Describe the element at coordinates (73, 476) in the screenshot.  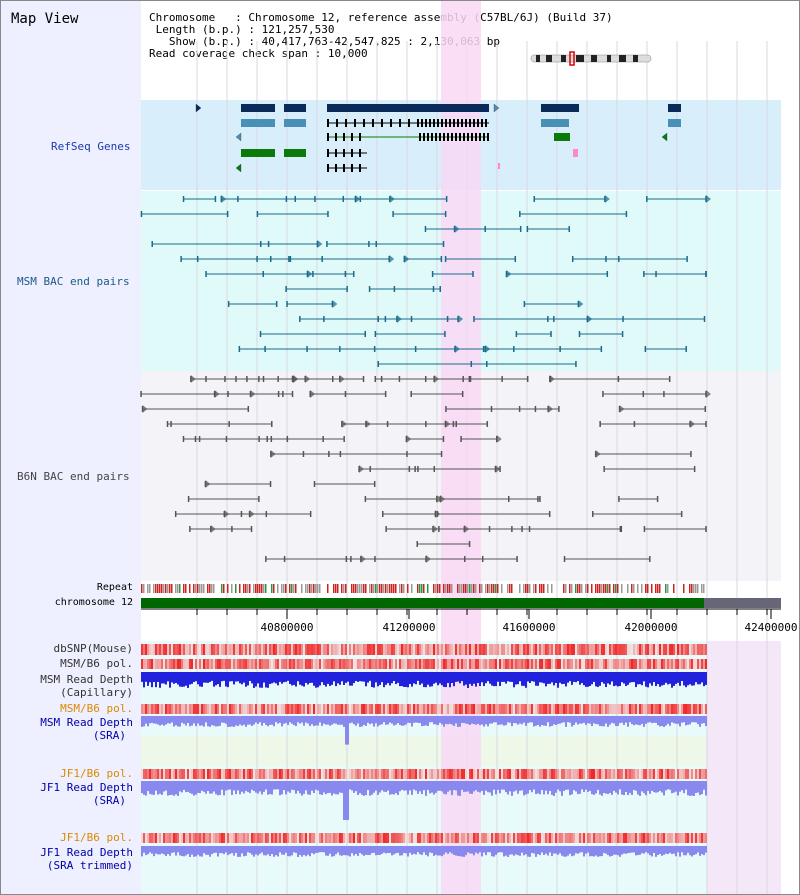
I see `track-label-b6n-bac: B6N BAC end pairs` at that location.